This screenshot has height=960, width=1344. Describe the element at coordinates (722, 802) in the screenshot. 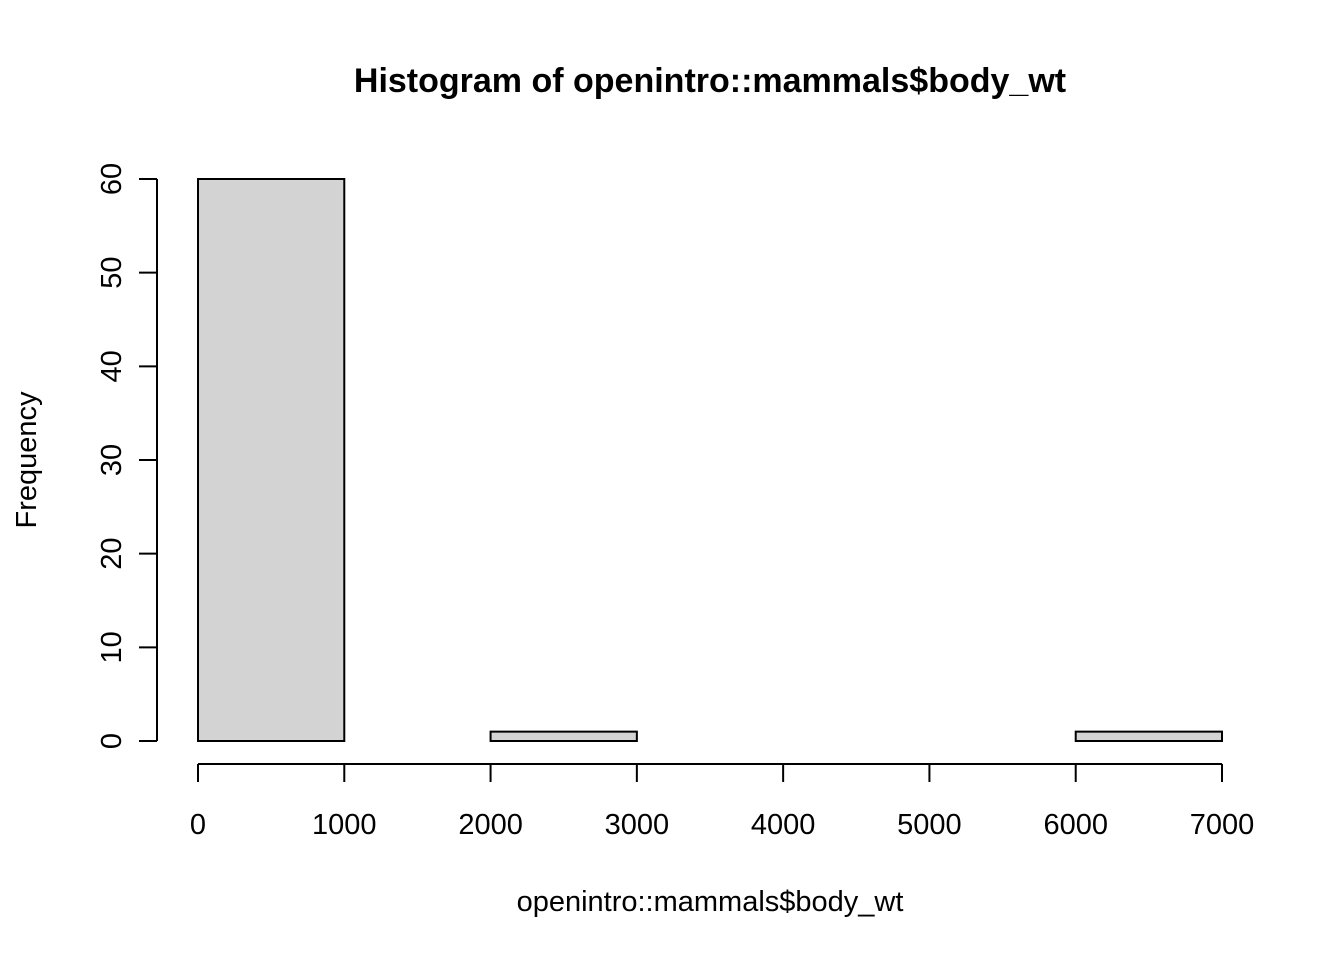

I see `x-axis: 0 1000 2000 3000 4000 5000 6000 7000` at that location.